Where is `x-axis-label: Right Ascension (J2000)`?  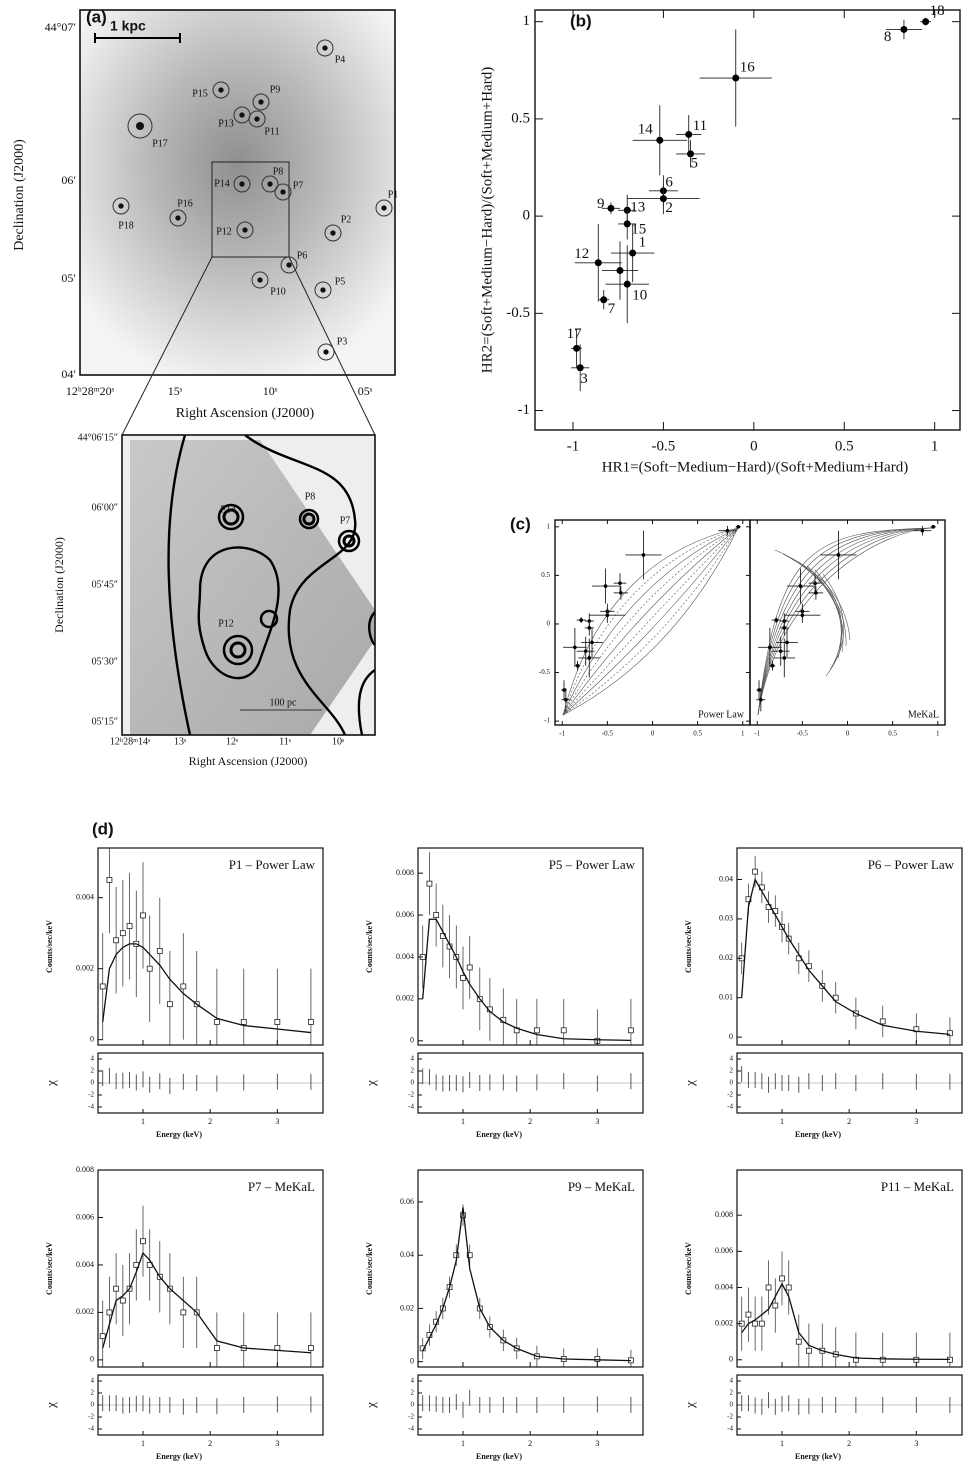 x-axis-label: Right Ascension (J2000) is located at coordinates (245, 413).